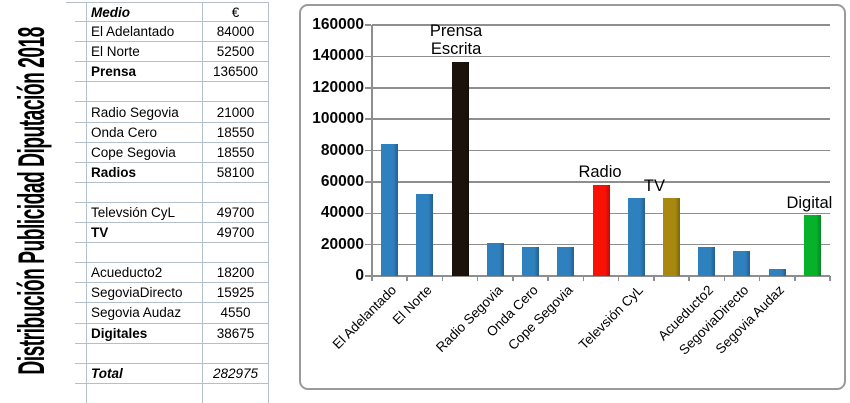 This screenshot has height=403, width=850. What do you see at coordinates (236, 333) in the screenshot?
I see `cell-value: 38675` at bounding box center [236, 333].